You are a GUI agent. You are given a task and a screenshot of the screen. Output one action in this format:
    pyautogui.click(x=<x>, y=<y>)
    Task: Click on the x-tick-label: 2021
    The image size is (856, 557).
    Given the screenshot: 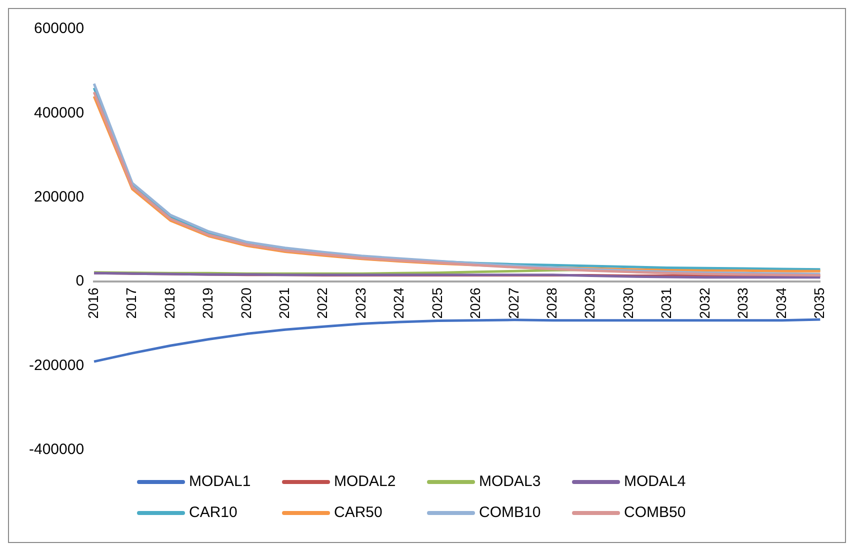 What is the action you would take?
    pyautogui.click(x=284, y=303)
    